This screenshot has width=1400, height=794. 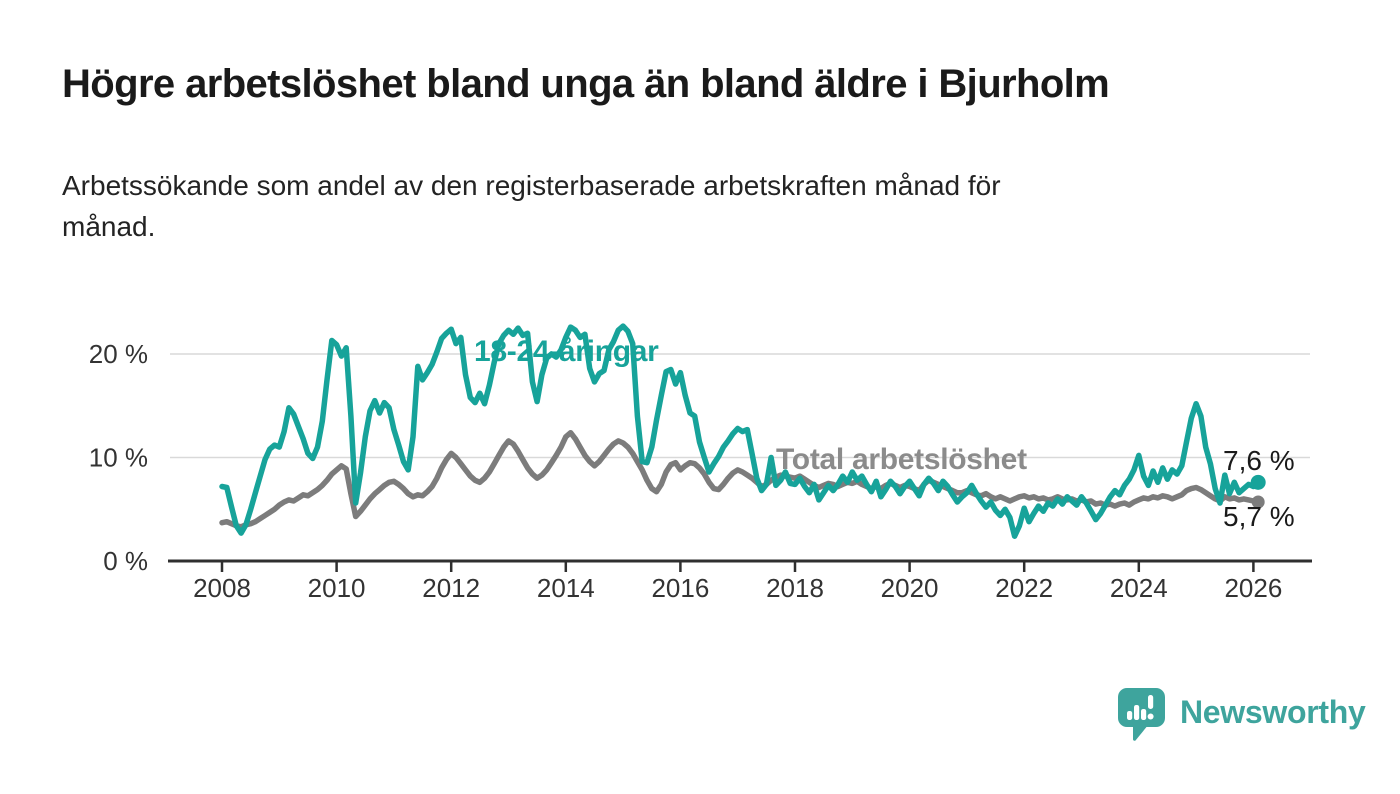 I want to click on x-axis-label-2016: 2016, so click(x=680, y=588).